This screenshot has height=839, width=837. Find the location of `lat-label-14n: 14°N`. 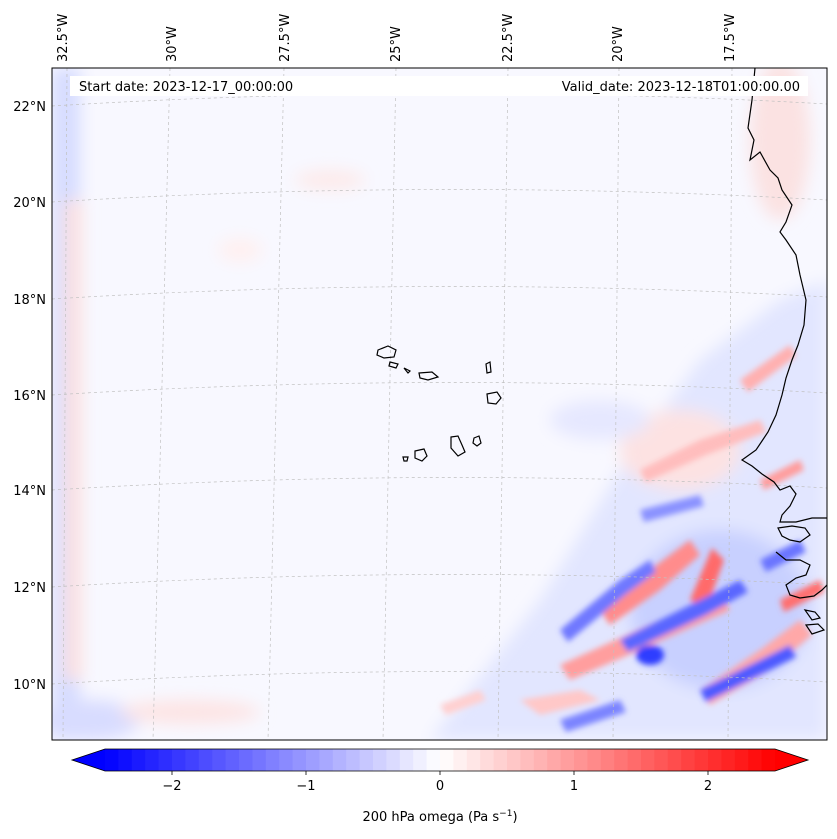

lat-label-14n: 14°N is located at coordinates (29, 491).